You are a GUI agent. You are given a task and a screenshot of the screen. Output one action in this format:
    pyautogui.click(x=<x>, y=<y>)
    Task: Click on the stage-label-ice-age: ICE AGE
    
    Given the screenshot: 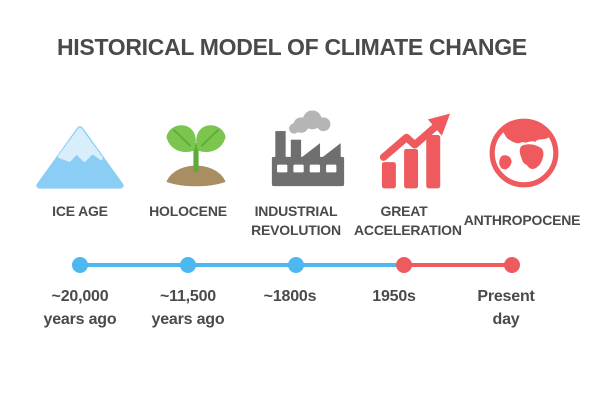 What is the action you would take?
    pyautogui.click(x=80, y=211)
    